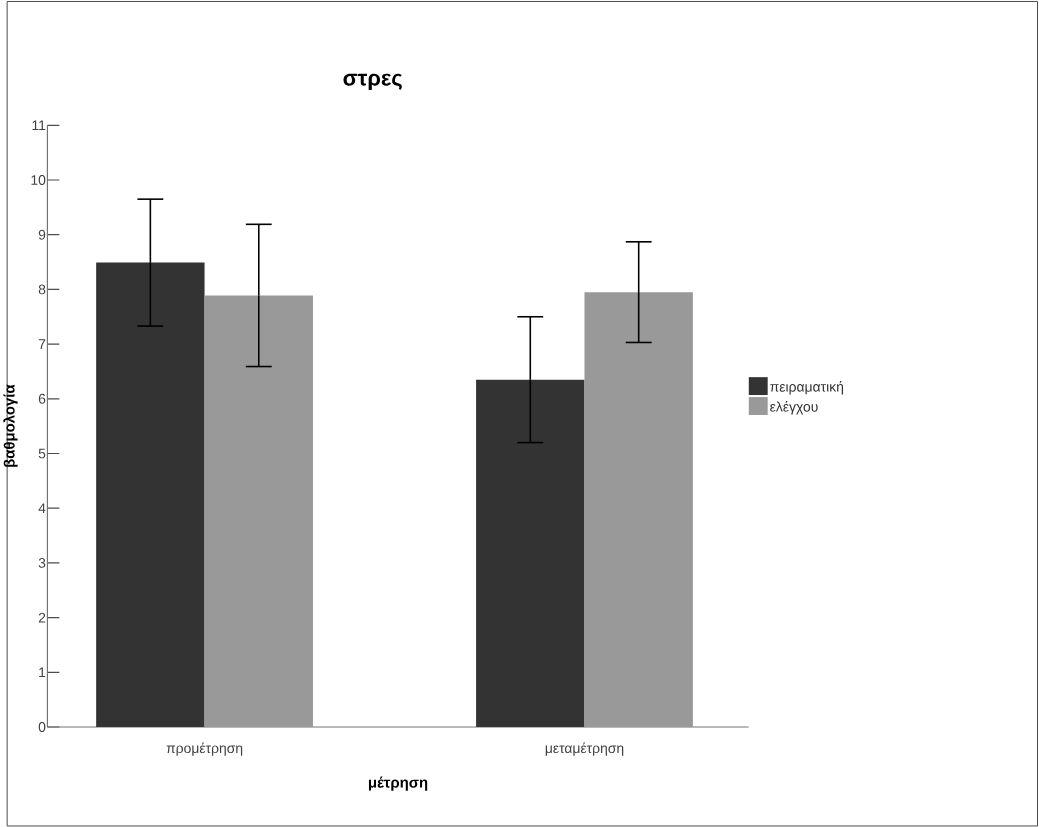 This screenshot has width=1039, height=827. What do you see at coordinates (398, 783) in the screenshot?
I see `x-axis-title: μέτρηση` at bounding box center [398, 783].